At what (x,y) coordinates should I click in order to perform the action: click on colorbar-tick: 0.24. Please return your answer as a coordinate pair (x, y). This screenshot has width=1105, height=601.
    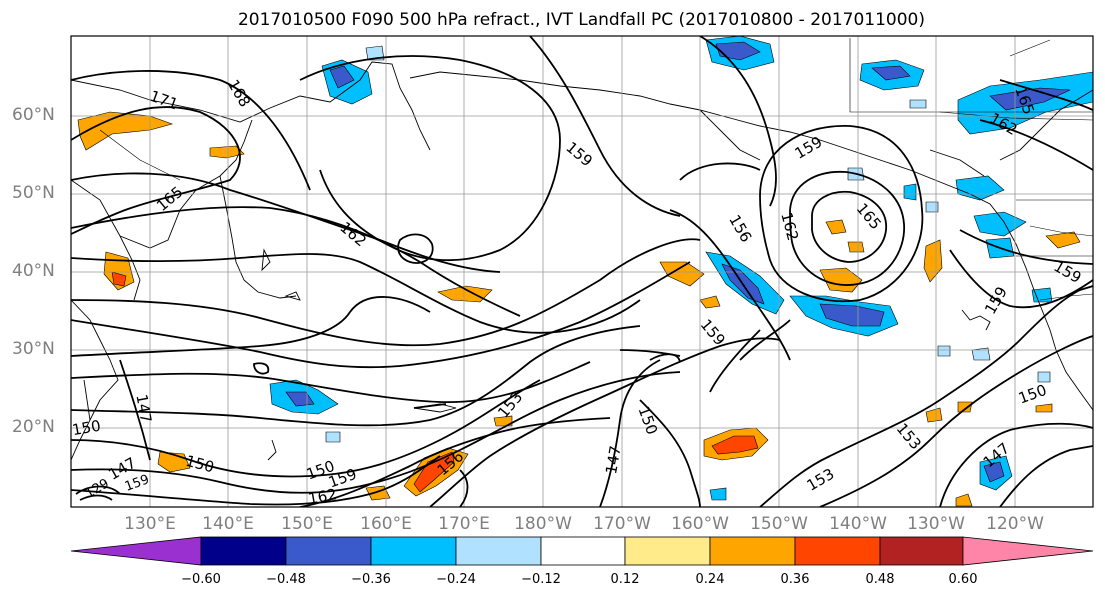
    Looking at the image, I should click on (710, 579).